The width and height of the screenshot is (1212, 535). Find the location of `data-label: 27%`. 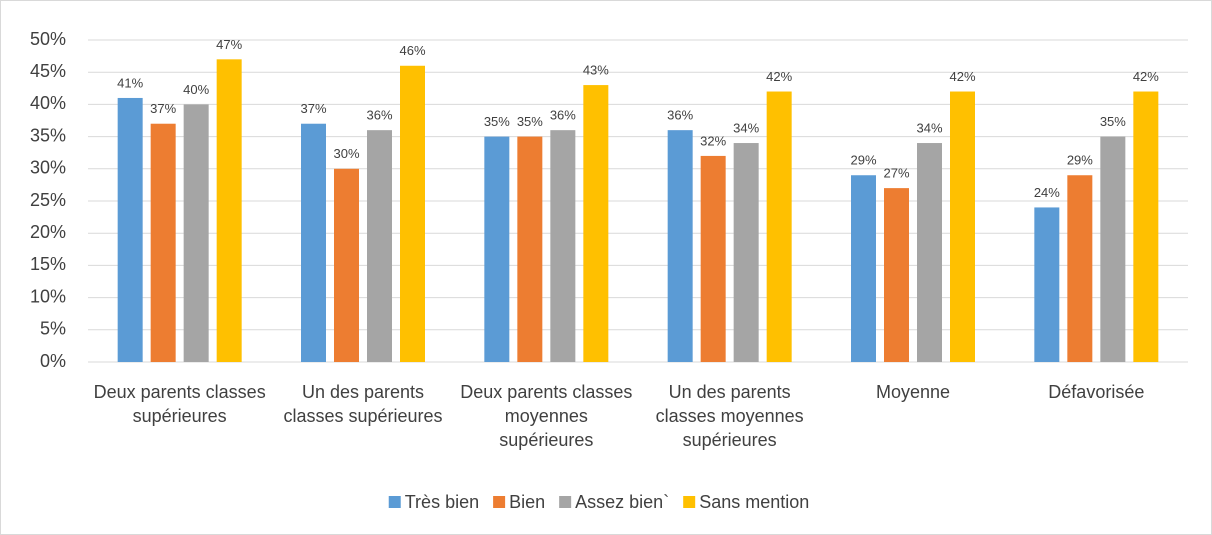

data-label: 27% is located at coordinates (896, 173).